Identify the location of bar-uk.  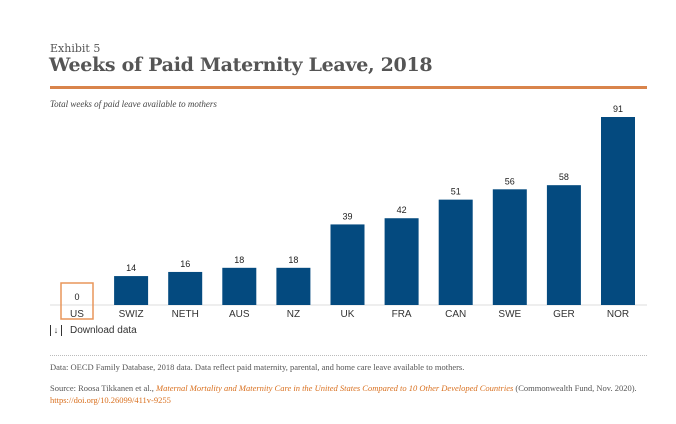
(347, 264).